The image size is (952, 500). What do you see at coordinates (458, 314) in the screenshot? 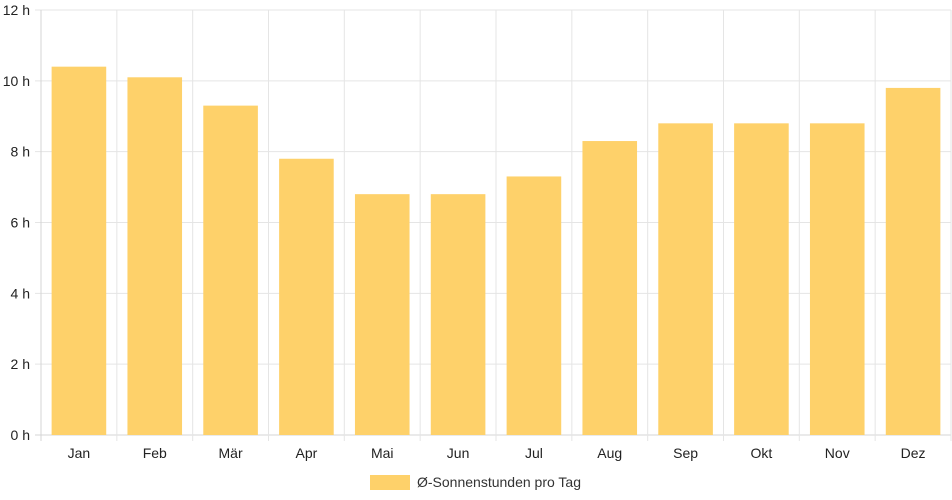
I see `bar-Jun` at bounding box center [458, 314].